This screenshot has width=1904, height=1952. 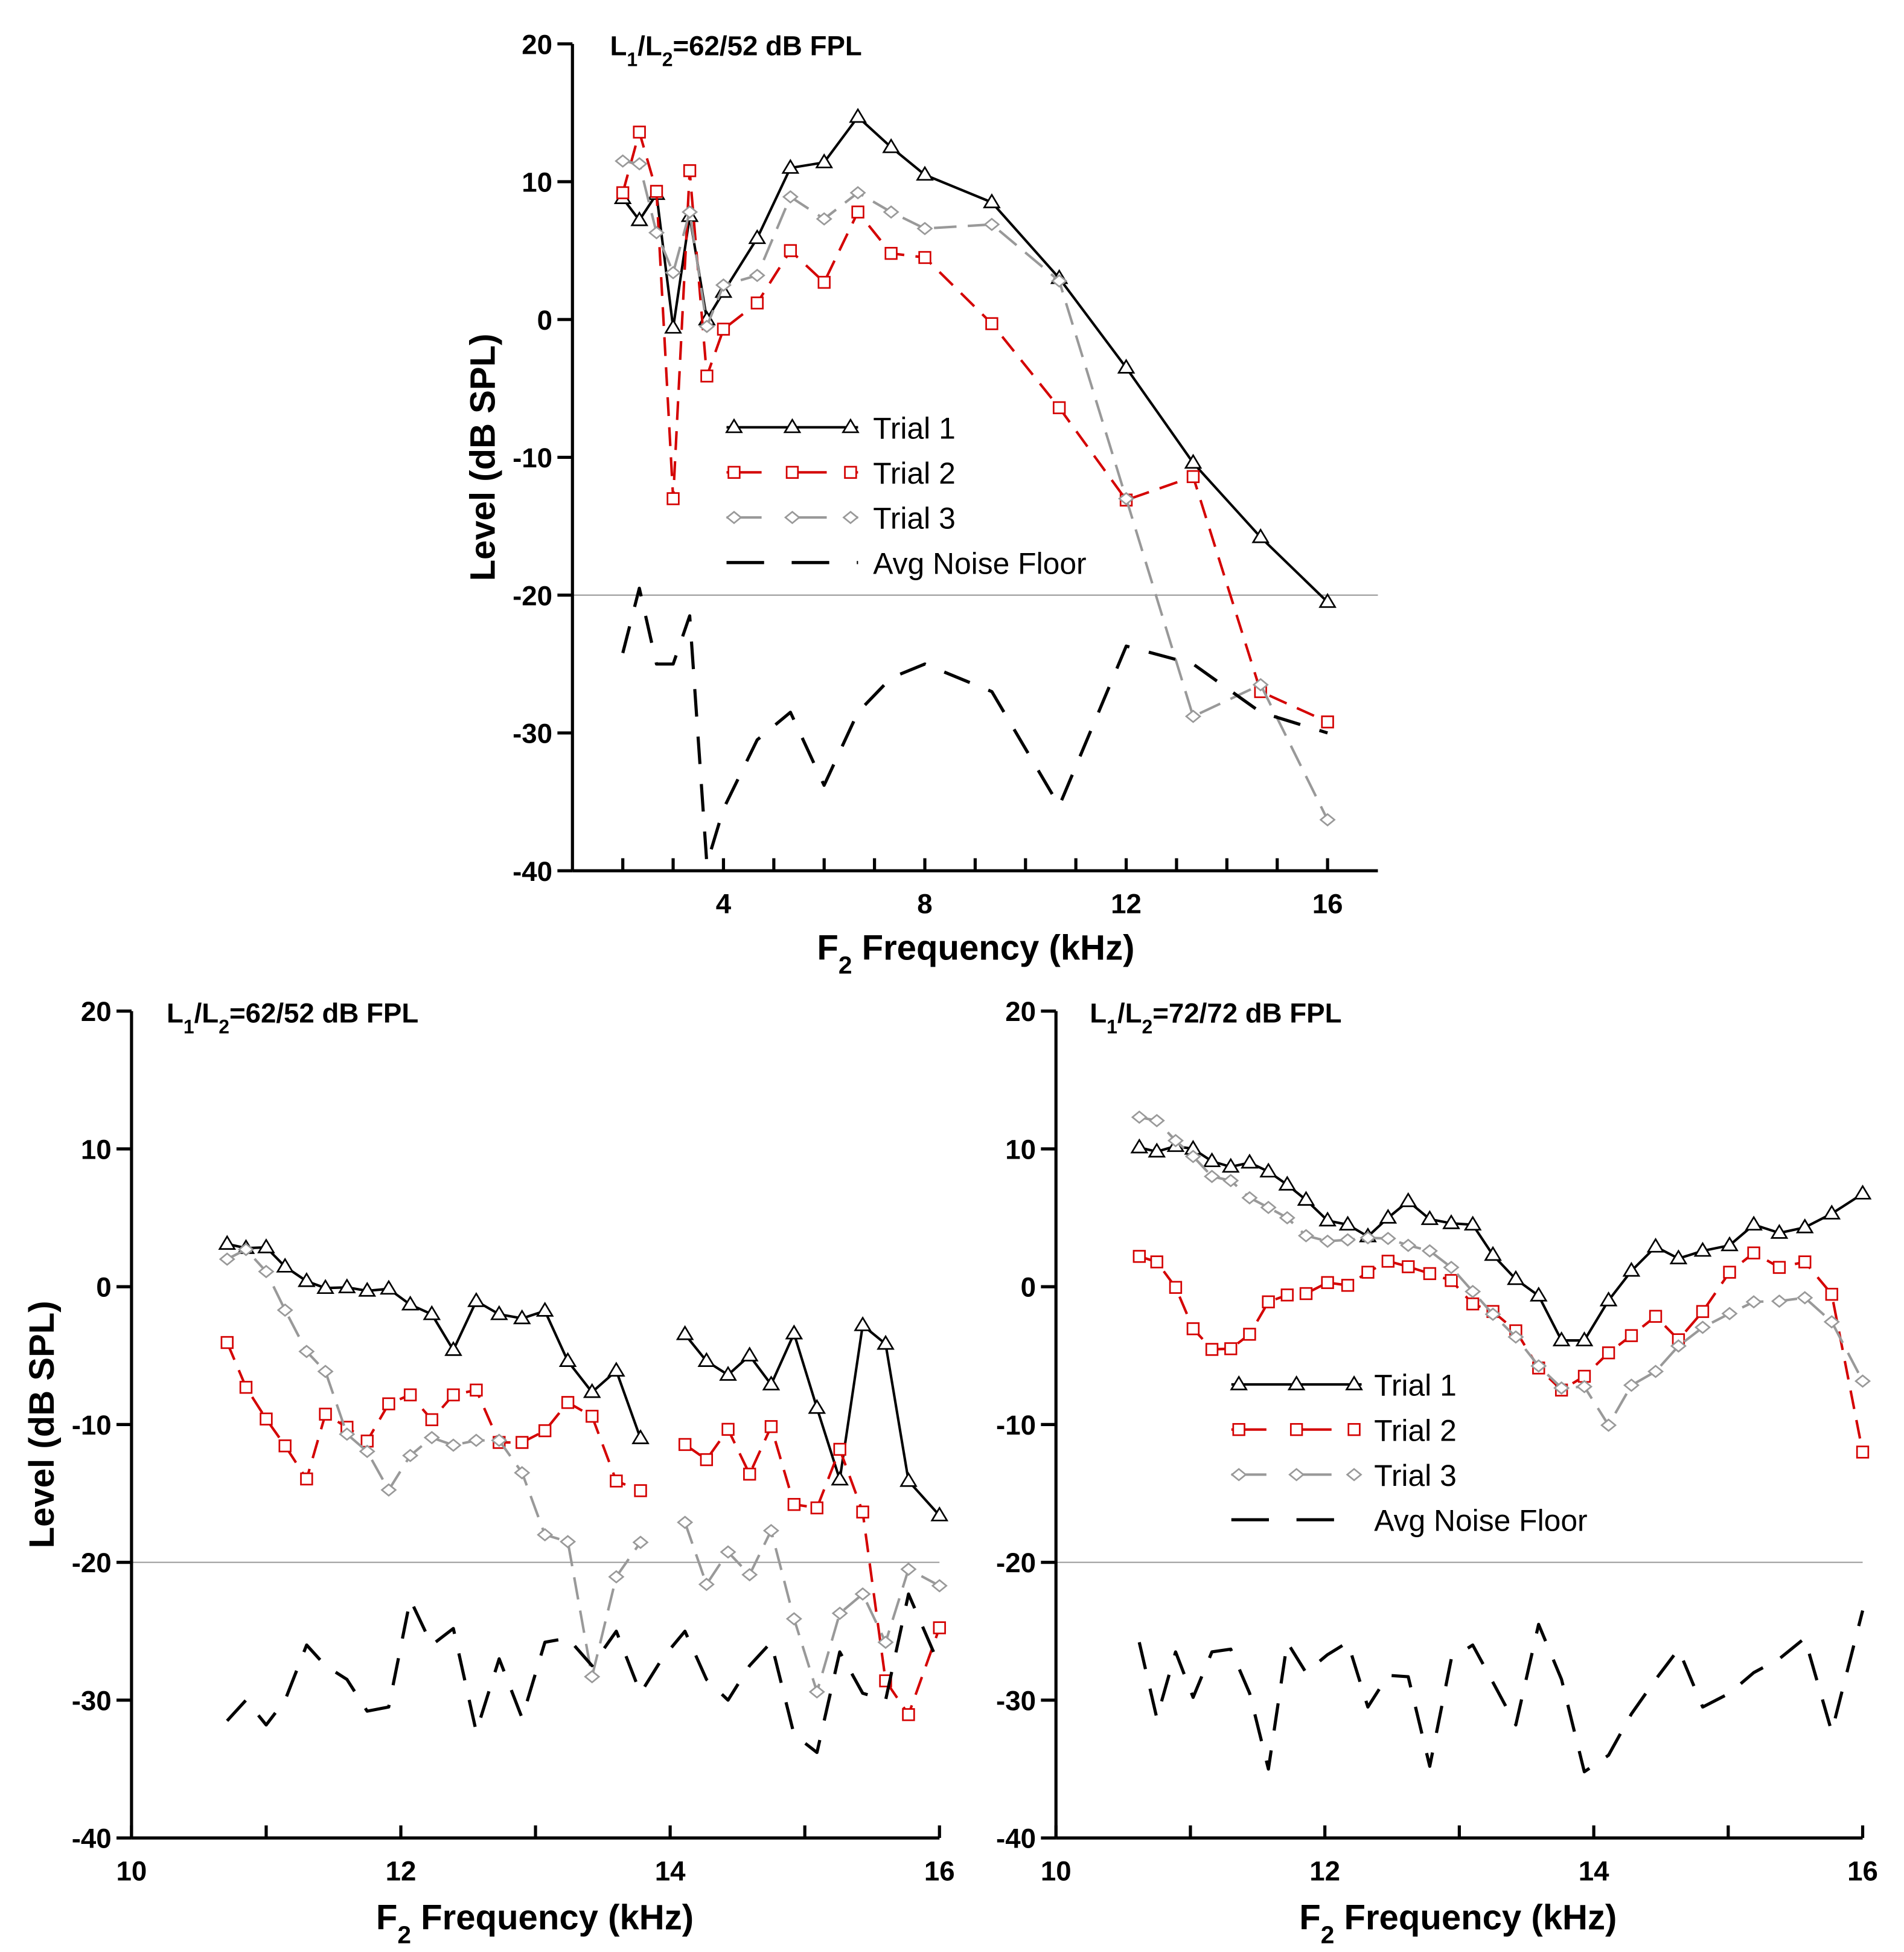 What do you see at coordinates (1127, 904) in the screenshot?
I see `x-tick-label: 12` at bounding box center [1127, 904].